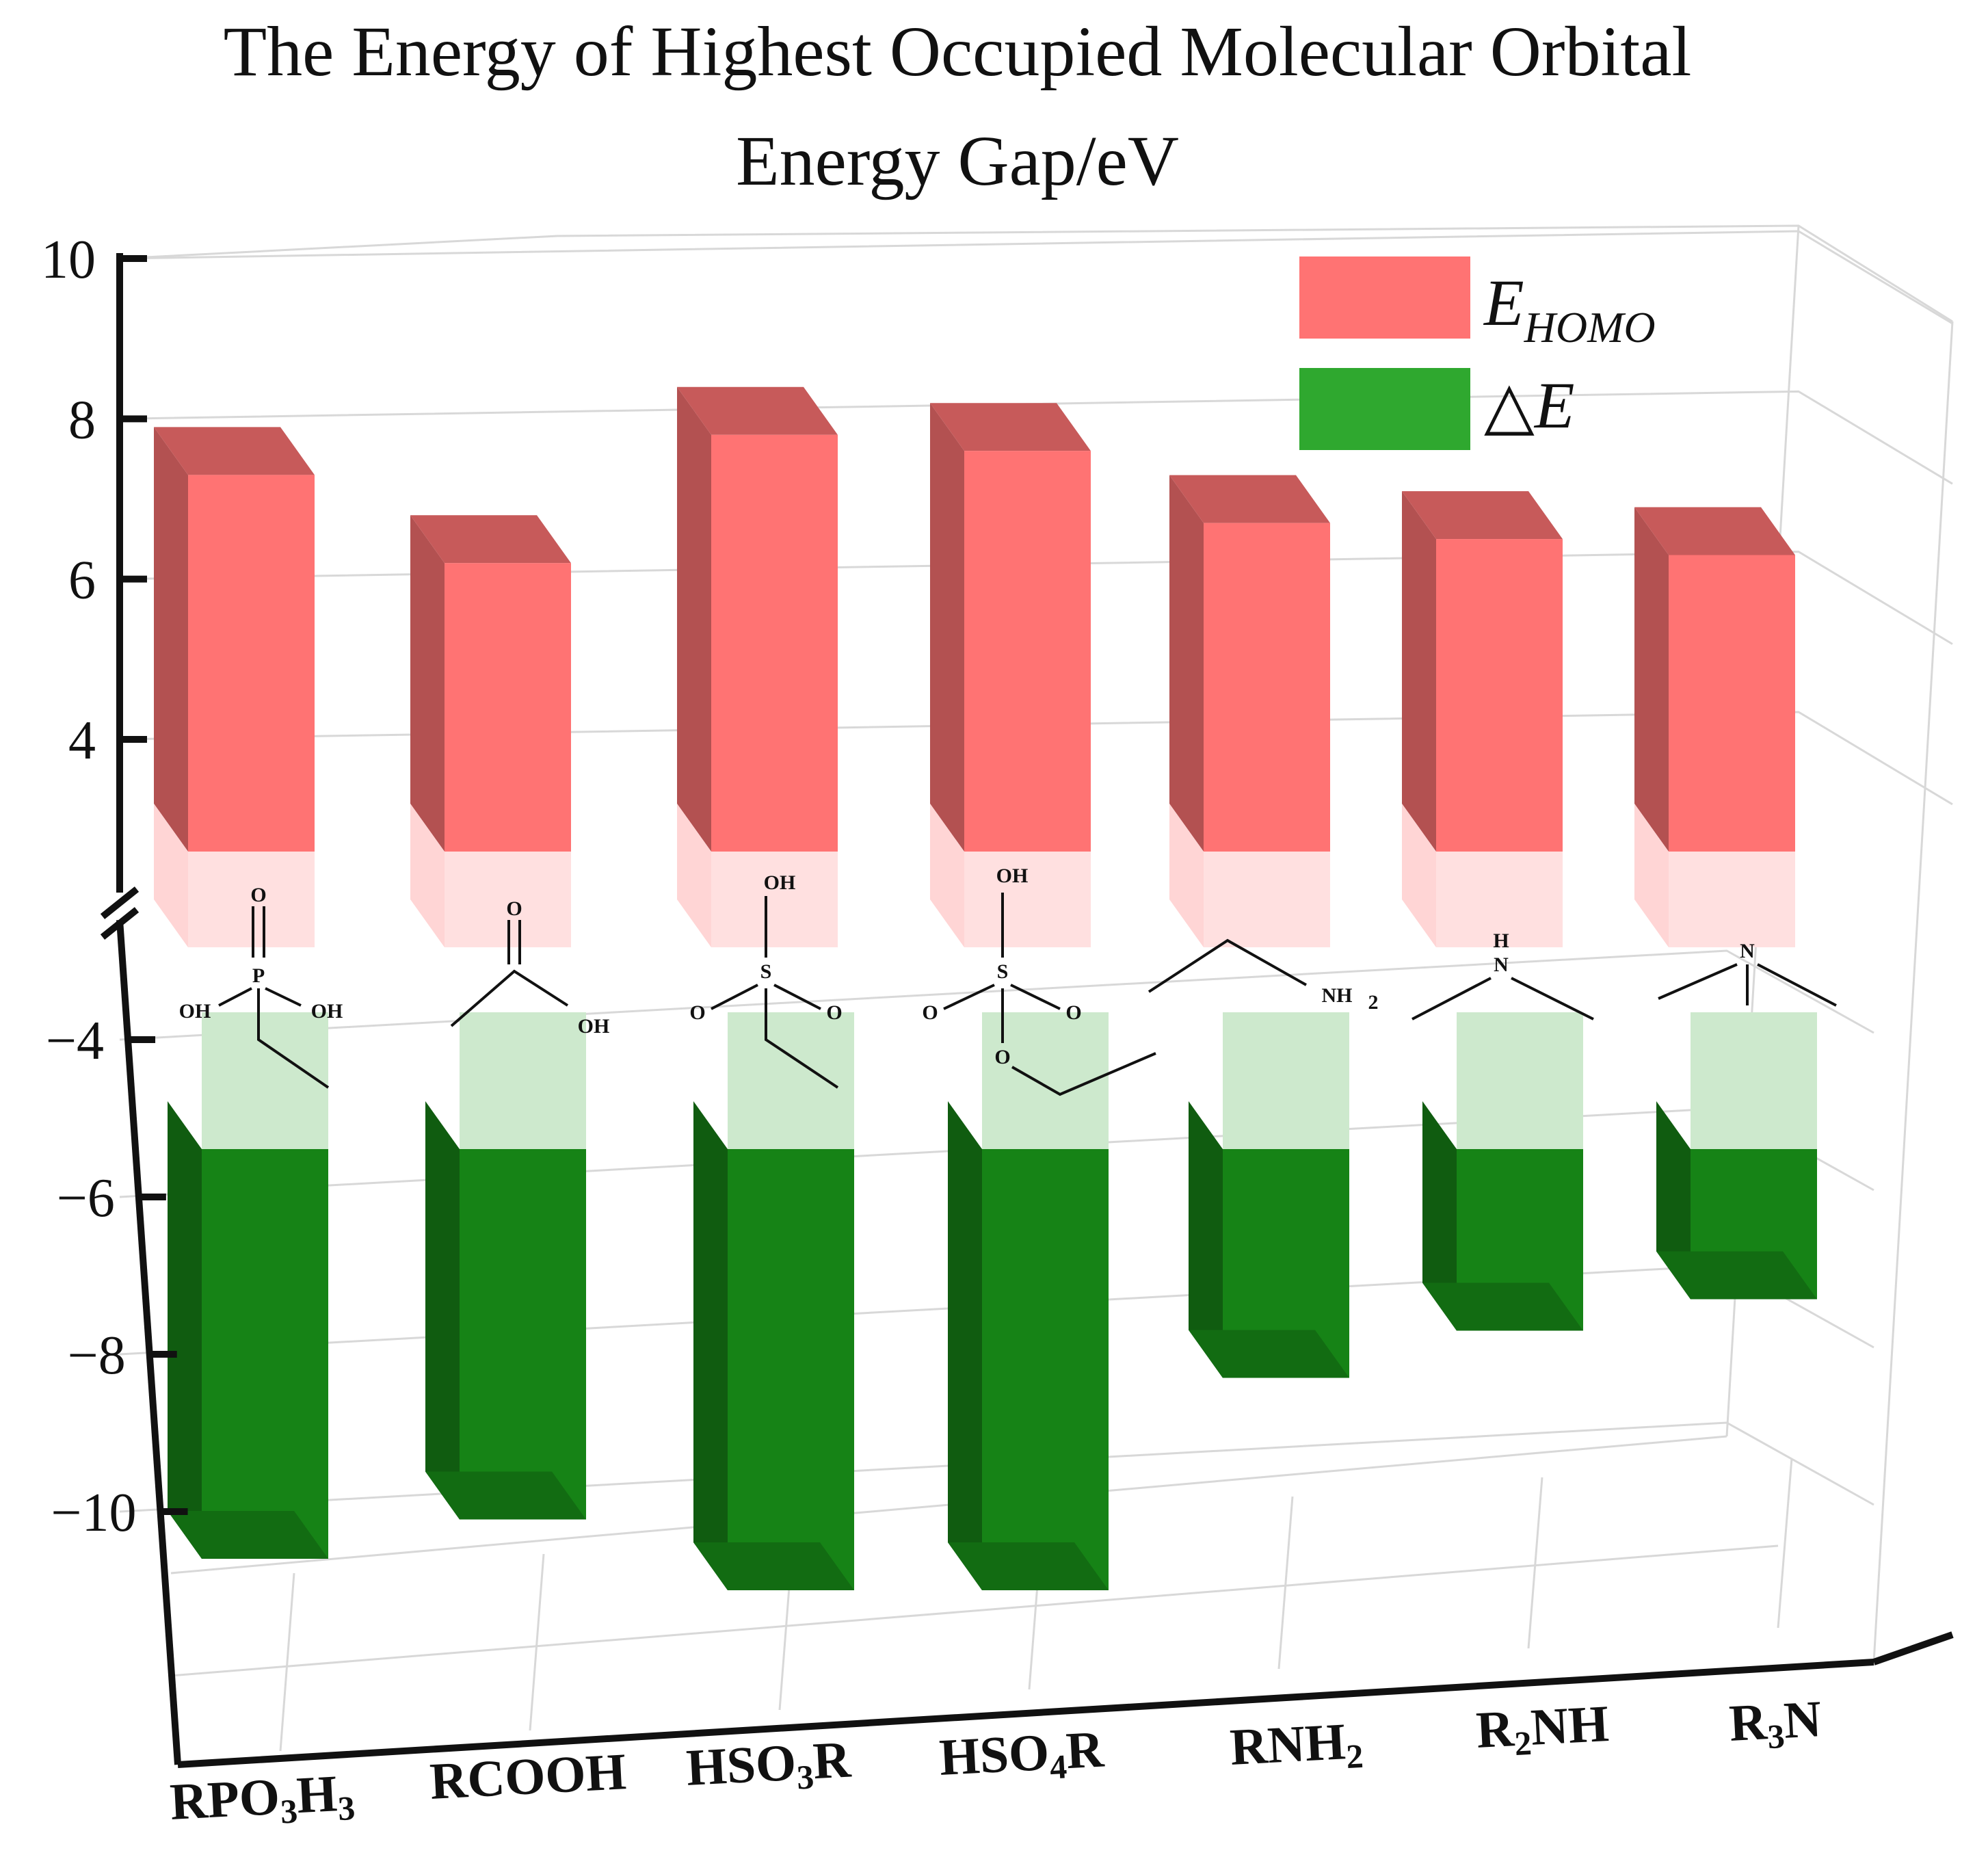 This screenshot has height=1857, width=1988. What do you see at coordinates (82, 581) in the screenshot?
I see `y-tick-label: 6` at bounding box center [82, 581].